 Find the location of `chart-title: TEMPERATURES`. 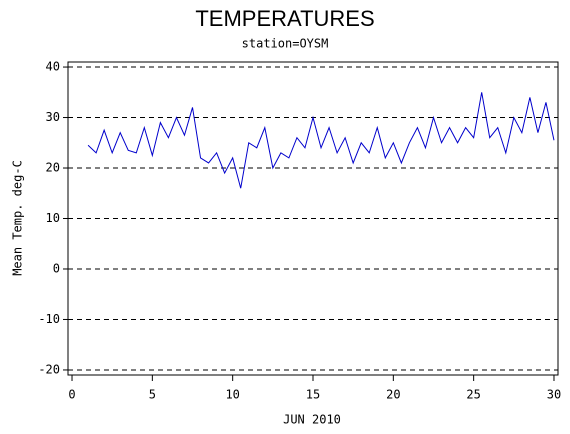

chart-title: TEMPERATURES is located at coordinates (284, 18).